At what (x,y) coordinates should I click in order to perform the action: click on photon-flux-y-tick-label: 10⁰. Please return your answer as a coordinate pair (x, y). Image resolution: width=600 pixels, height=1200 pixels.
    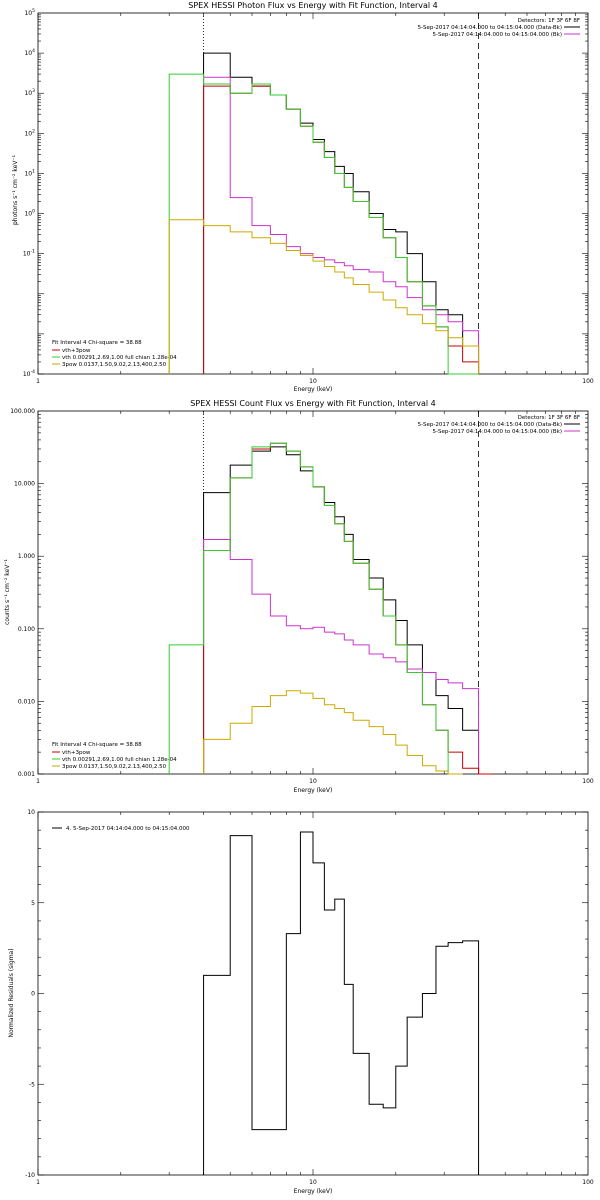
    Looking at the image, I should click on (29, 213).